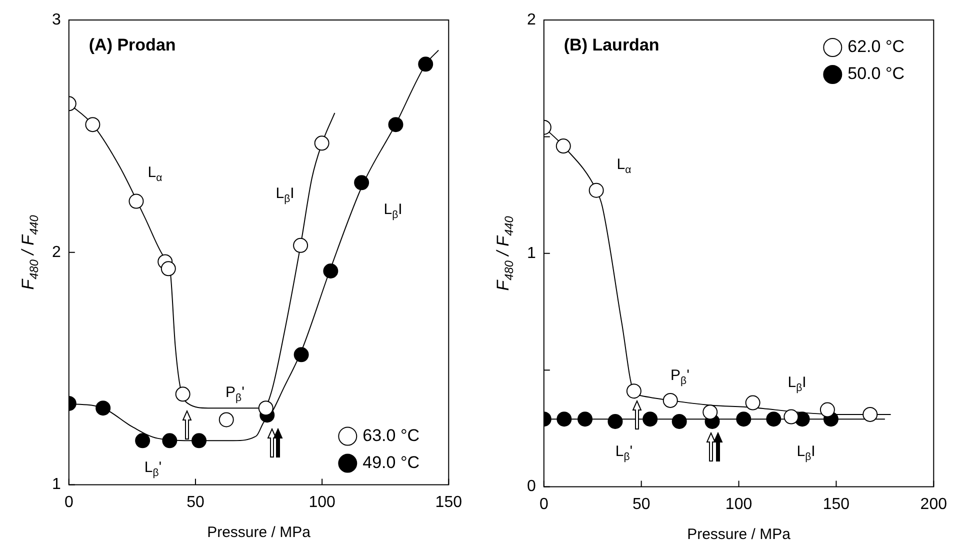 The image size is (955, 548). What do you see at coordinates (391, 435) in the screenshot?
I see `legend-label: 63.0 °C` at bounding box center [391, 435].